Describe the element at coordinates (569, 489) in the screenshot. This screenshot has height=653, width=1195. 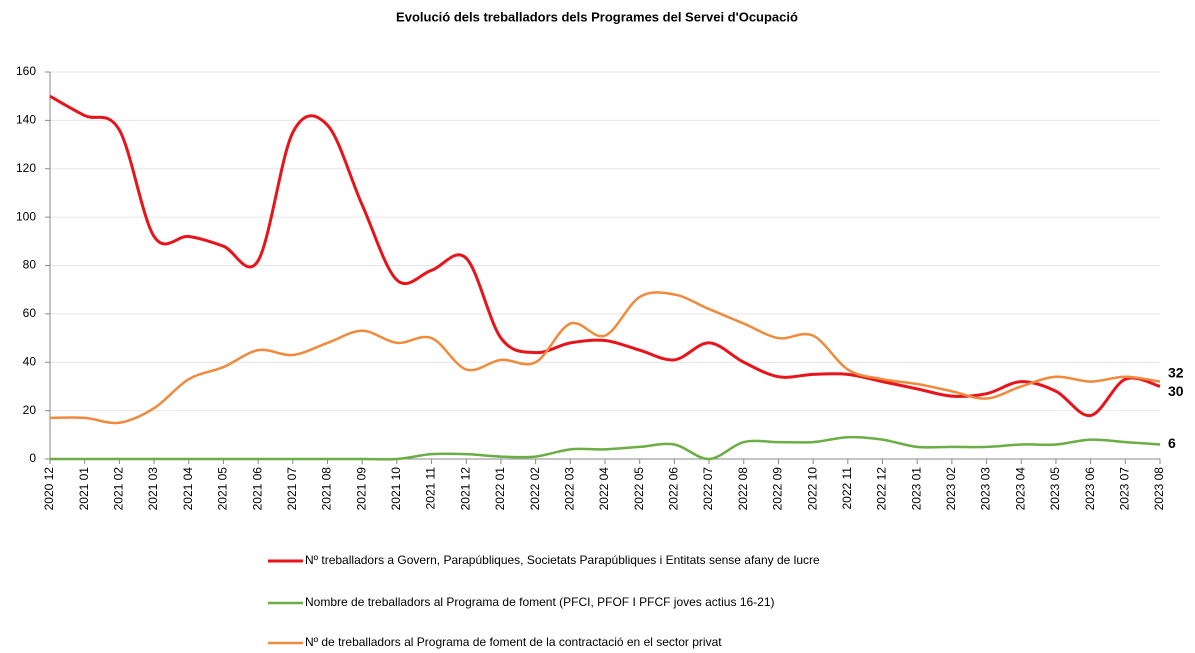
I see `x-tick-label: 2022 03` at that location.